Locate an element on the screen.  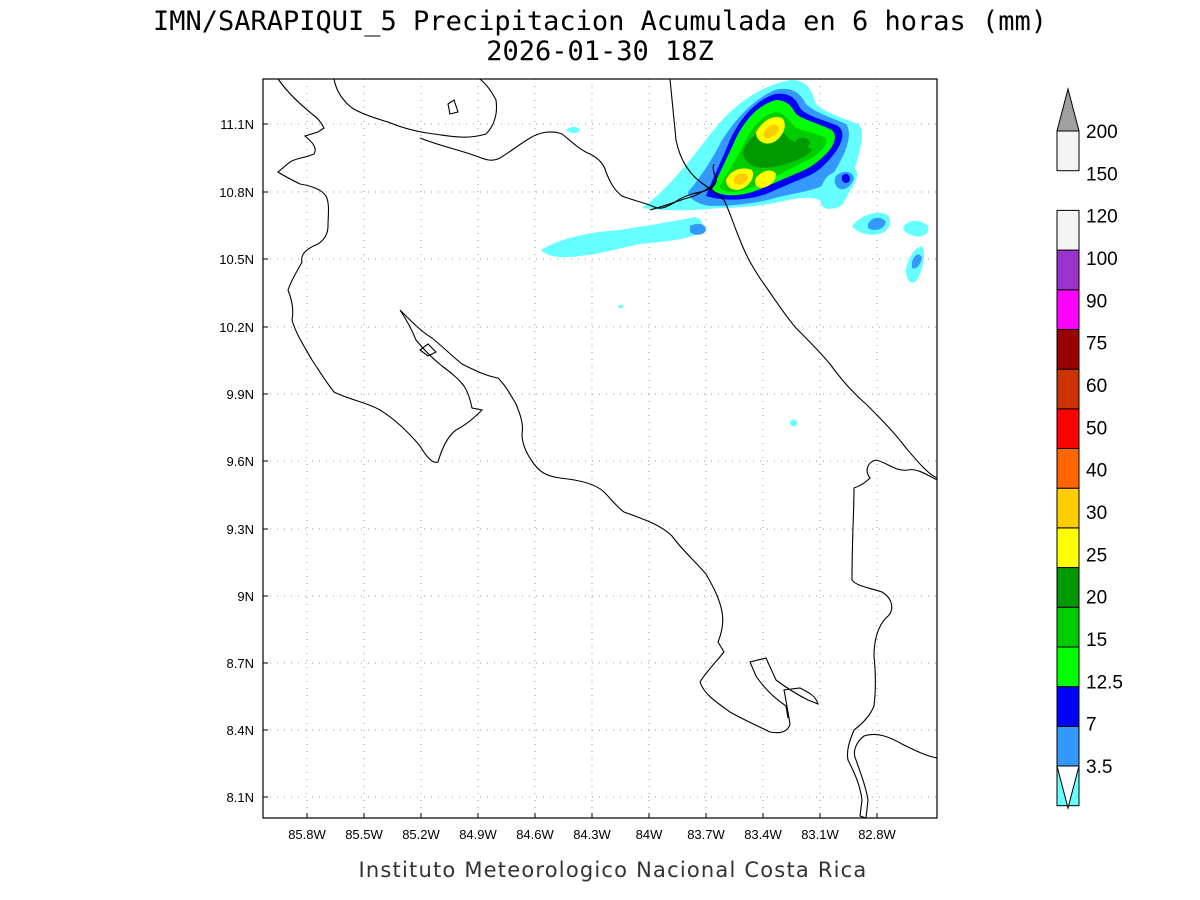
lat-tick-label: 10.5N is located at coordinates (236, 259).